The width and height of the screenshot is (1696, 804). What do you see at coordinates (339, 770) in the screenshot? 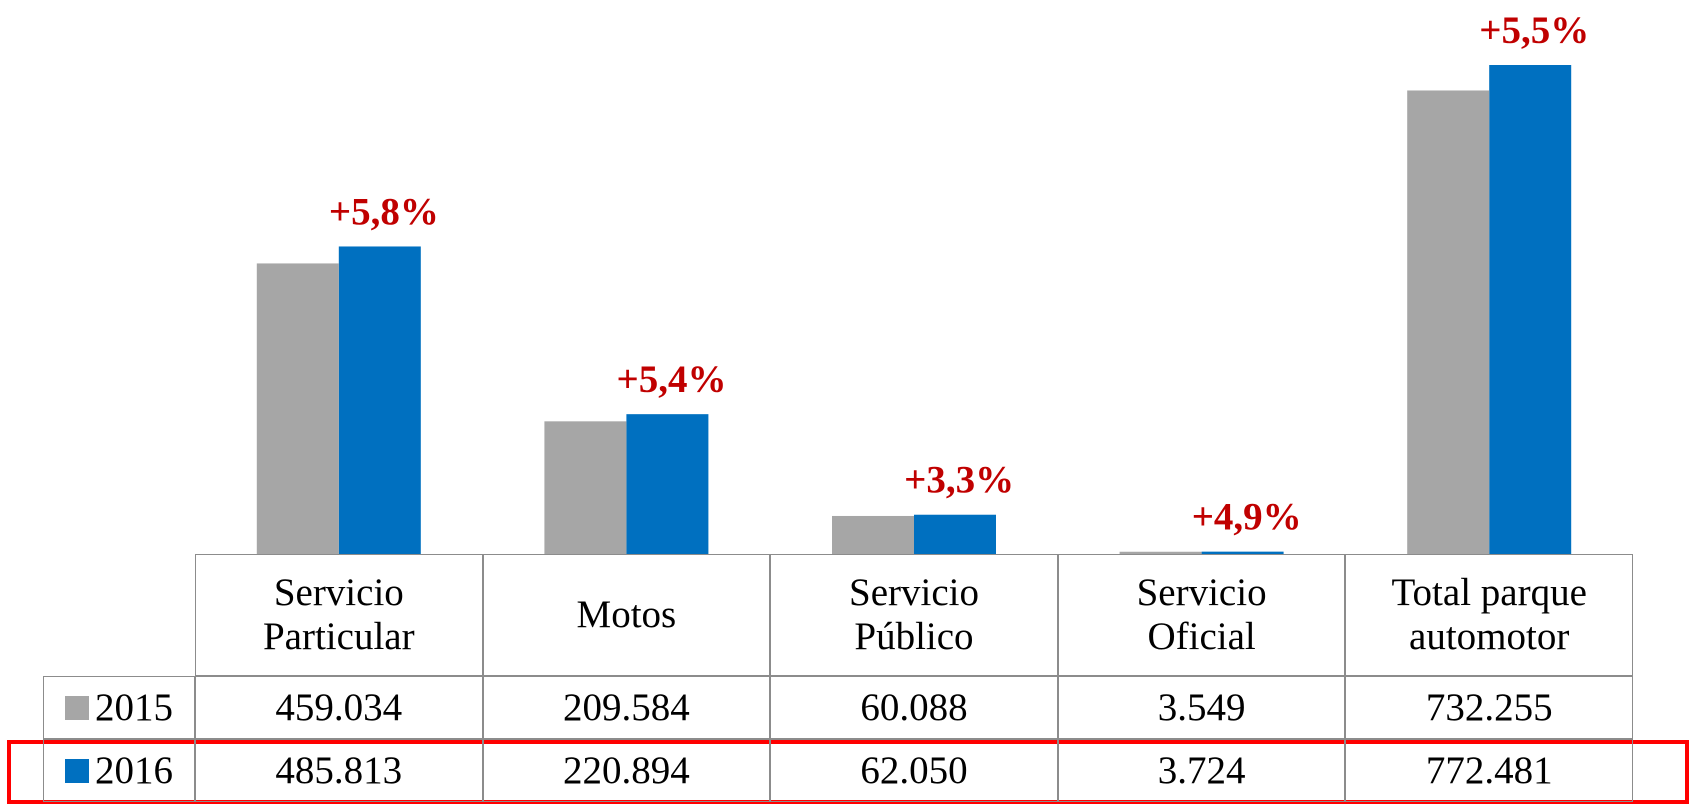
I see `table-value: 485.813` at bounding box center [339, 770].